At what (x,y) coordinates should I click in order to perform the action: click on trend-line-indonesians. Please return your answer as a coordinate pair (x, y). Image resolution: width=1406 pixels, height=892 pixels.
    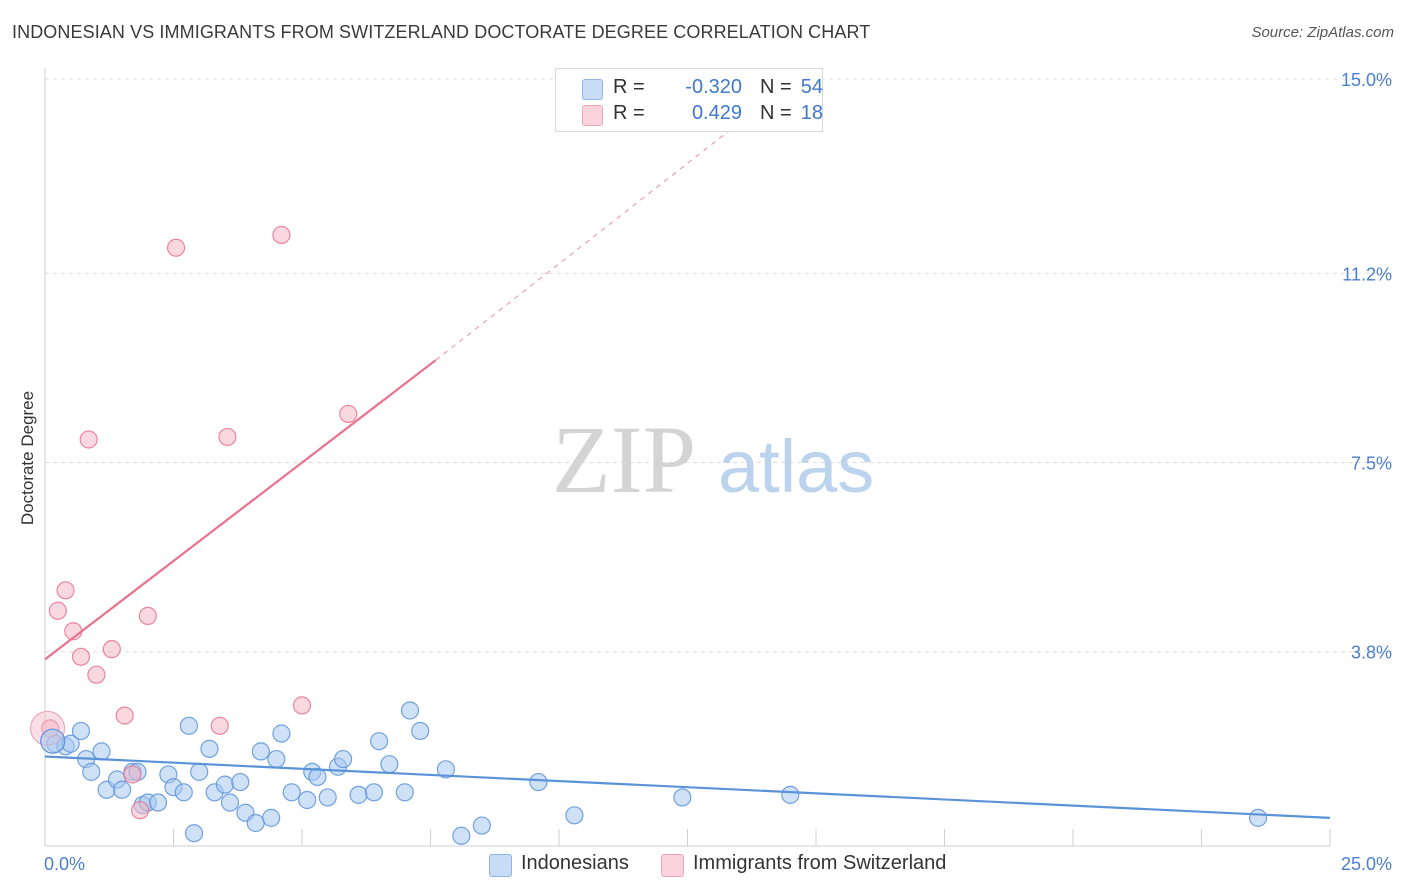
    Looking at the image, I should click on (687, 787).